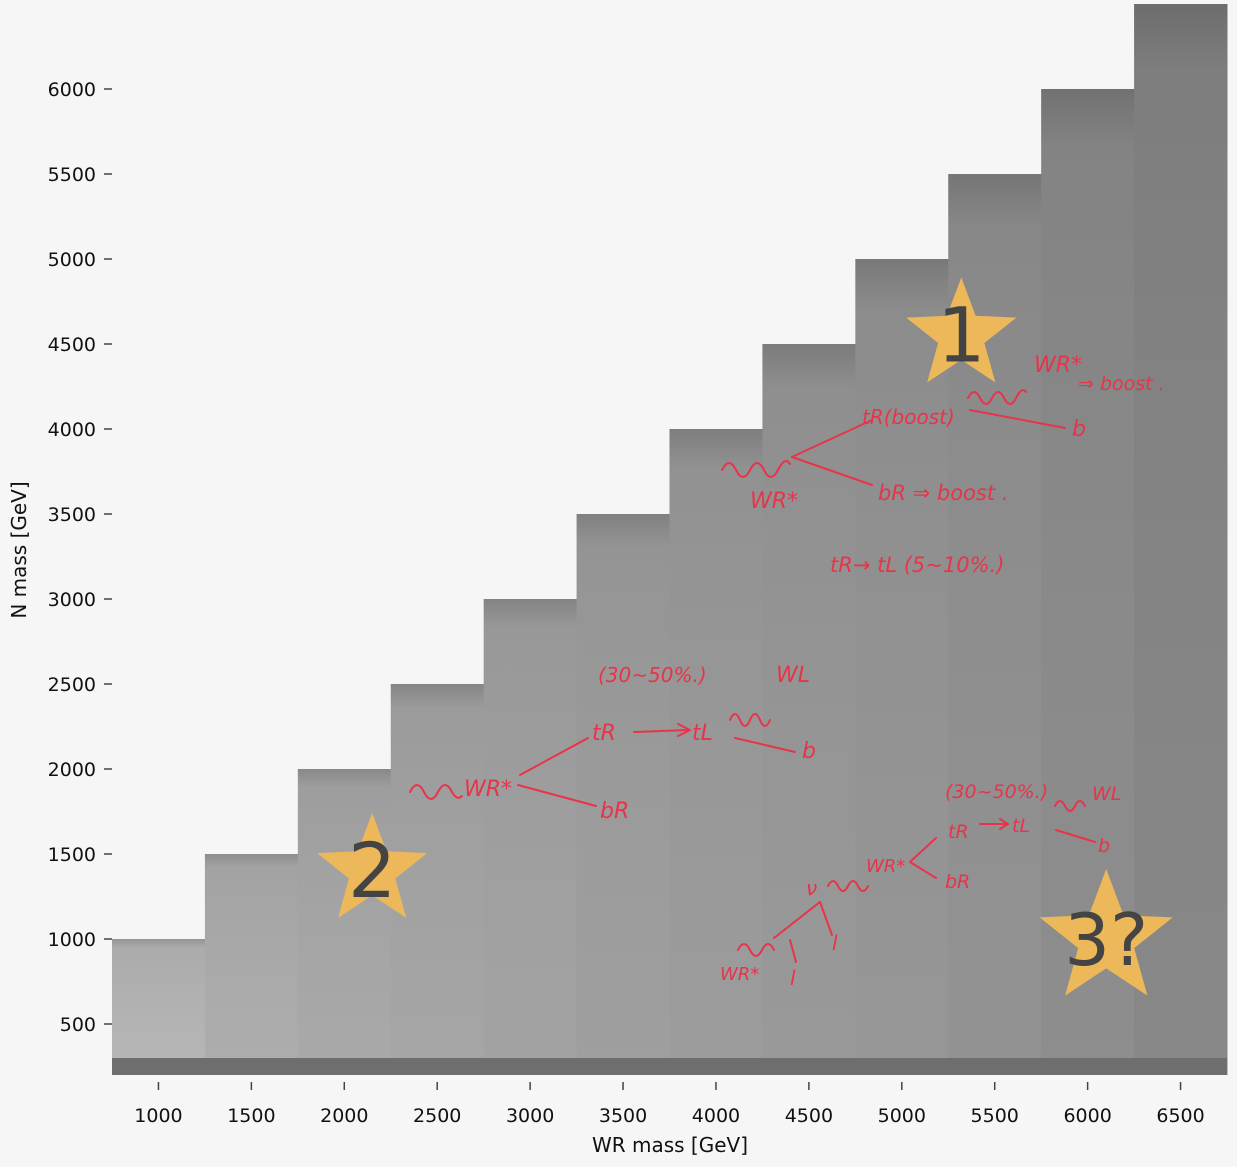  I want to click on annotation-diagram-3: WR* l l ν WR* (30~50%.) tR tL WL b bR, so click(920, 885).